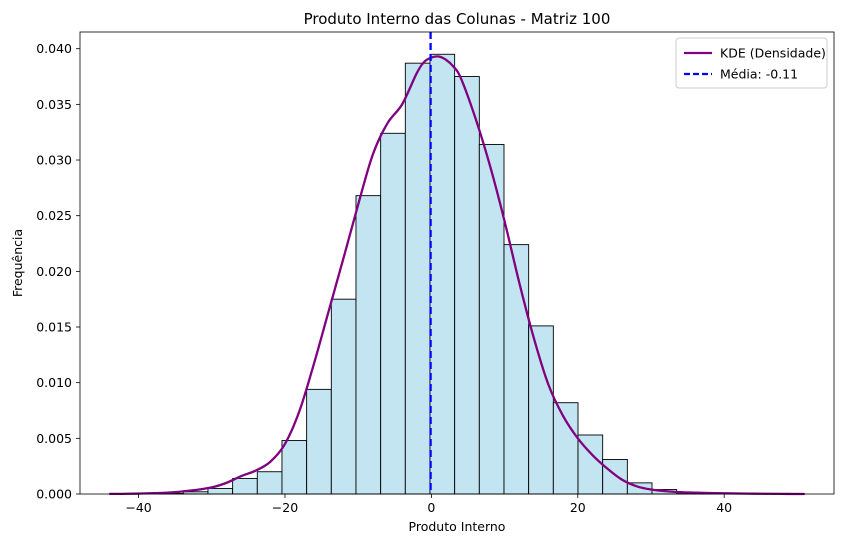 This screenshot has width=864, height=547. What do you see at coordinates (54, 327) in the screenshot?
I see `y-tick-label: 0.015` at bounding box center [54, 327].